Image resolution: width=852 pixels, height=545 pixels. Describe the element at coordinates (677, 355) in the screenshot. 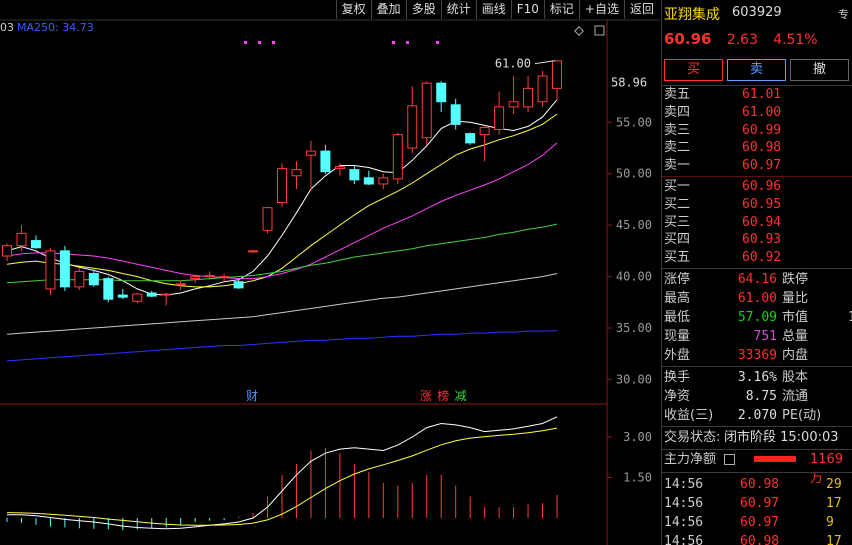

I see `stat-label: 外盘` at that location.